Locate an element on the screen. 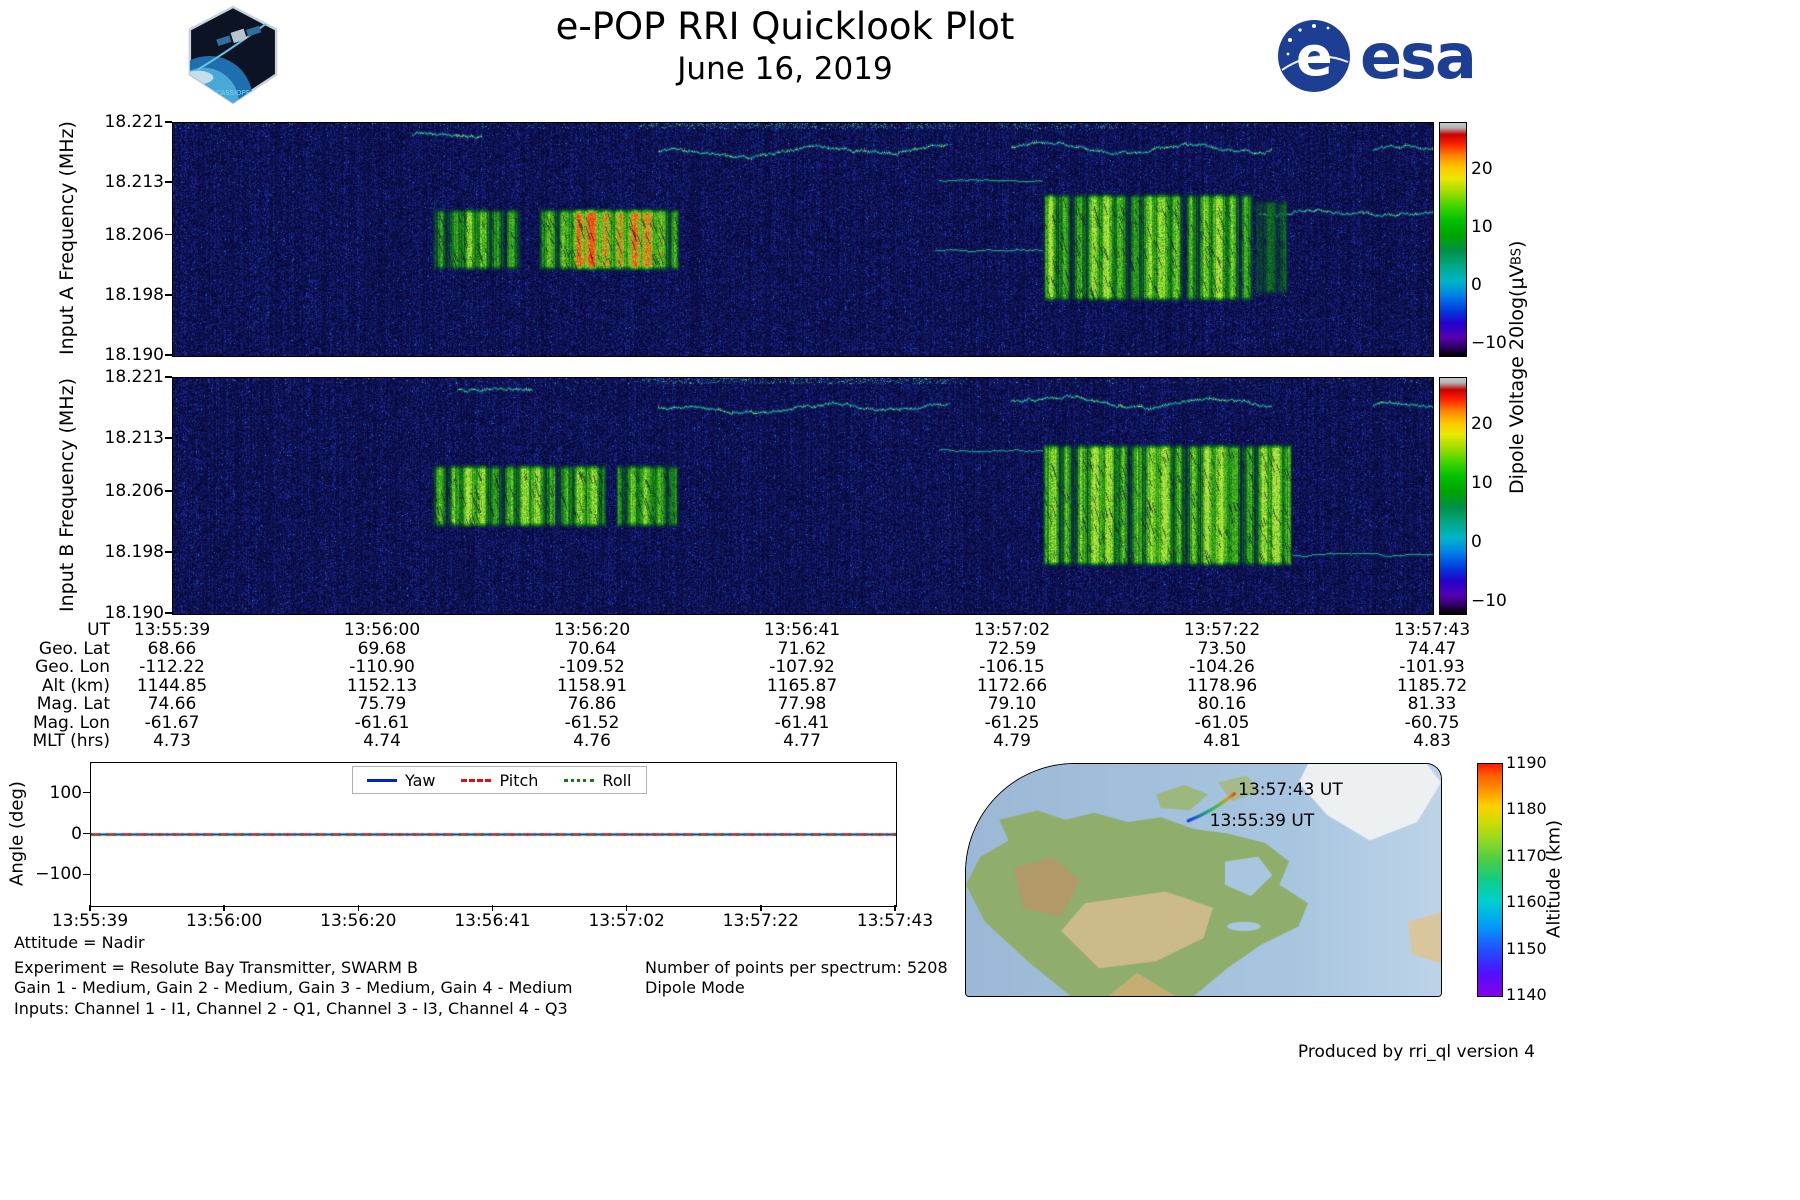 This screenshot has width=1800, height=1200. patch-orbit-arc is located at coordinates (234, 45).